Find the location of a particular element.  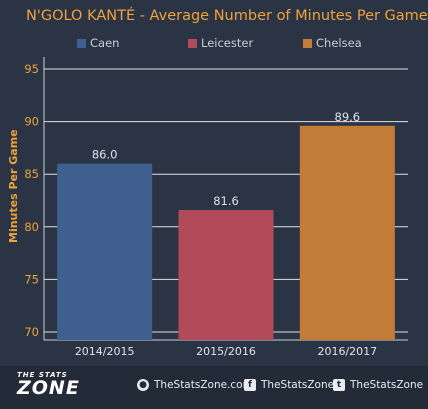

legend-item-chelsea: Chelsea is located at coordinates (332, 43).